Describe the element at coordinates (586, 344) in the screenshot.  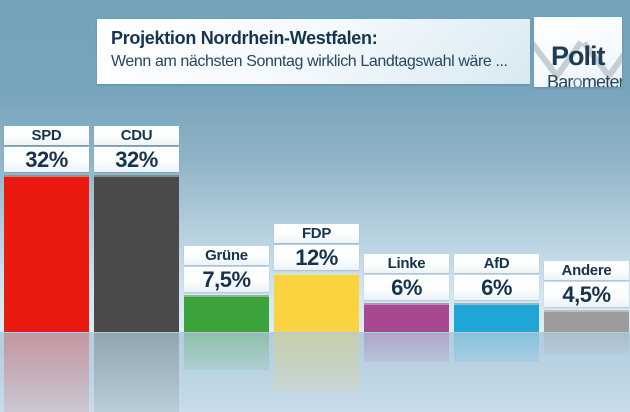
I see `bar-reflection-andere` at that location.